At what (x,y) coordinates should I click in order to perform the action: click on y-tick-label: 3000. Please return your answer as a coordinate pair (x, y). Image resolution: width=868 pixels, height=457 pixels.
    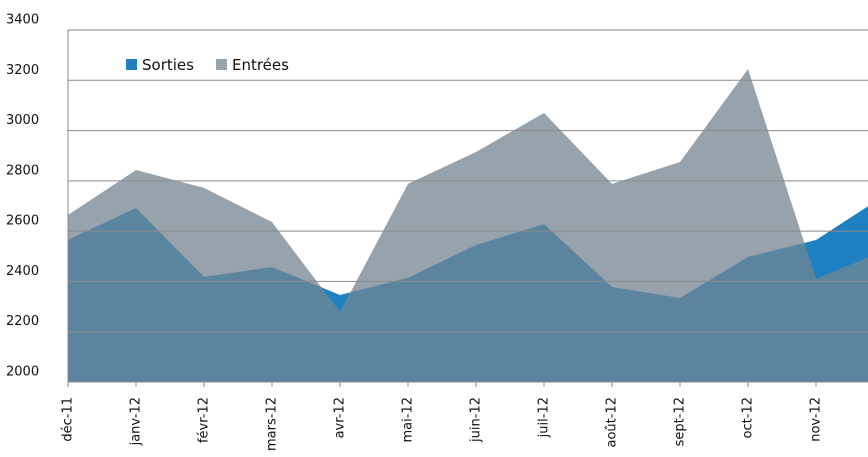
    Looking at the image, I should click on (22, 120).